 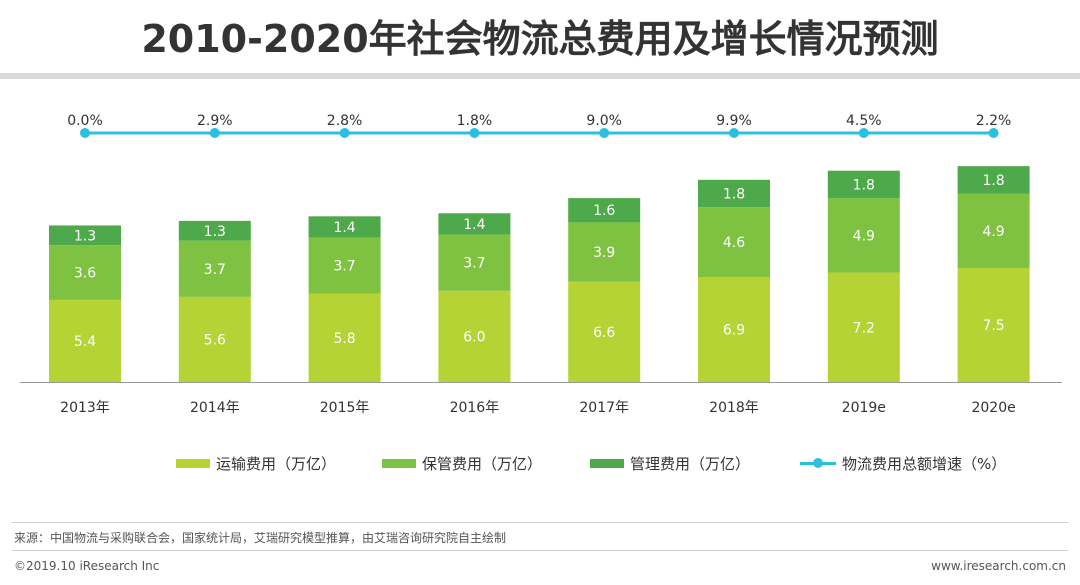 What do you see at coordinates (276, 464) in the screenshot?
I see `legend-label-transport: 运输费用（万亿）` at bounding box center [276, 464].